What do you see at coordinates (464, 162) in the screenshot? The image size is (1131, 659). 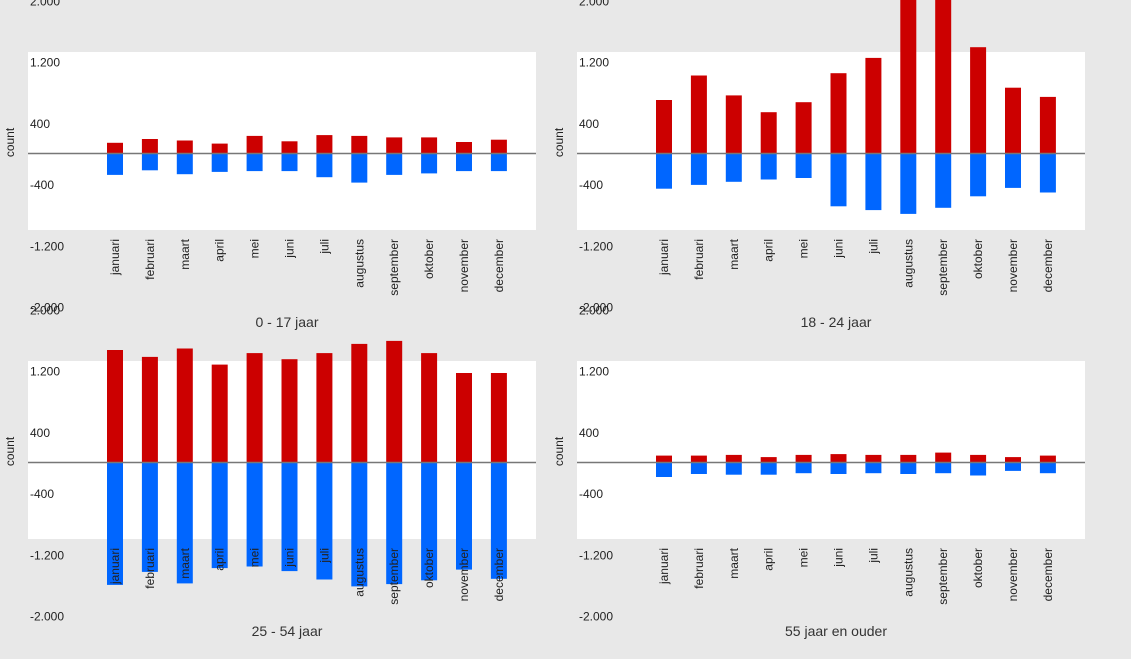 I see `bar-negative-november` at bounding box center [464, 162].